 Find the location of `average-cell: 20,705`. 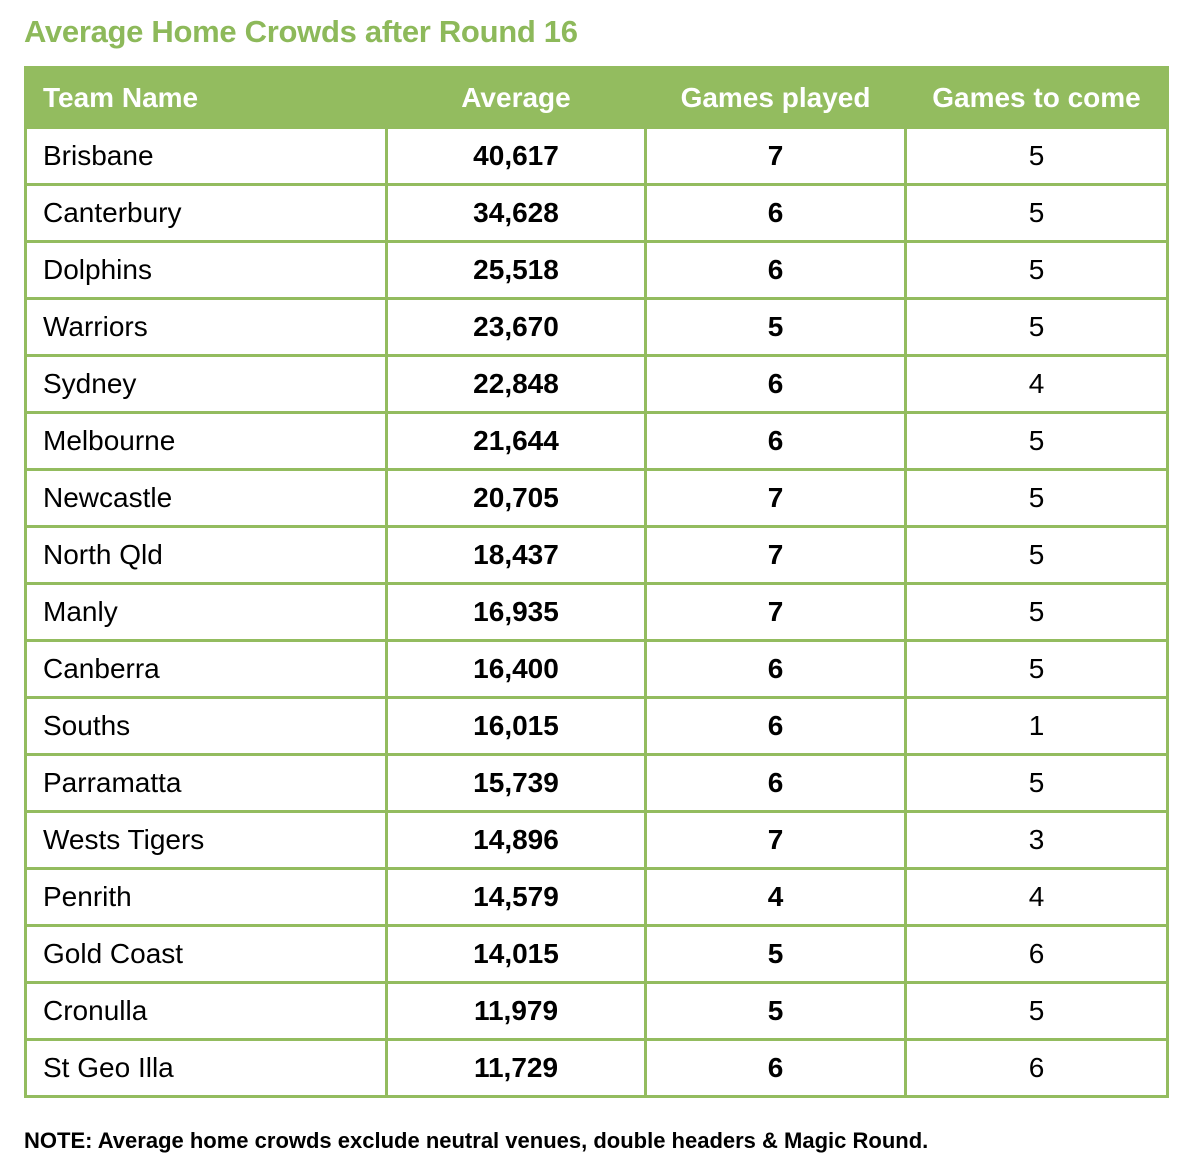

average-cell: 20,705 is located at coordinates (516, 498).